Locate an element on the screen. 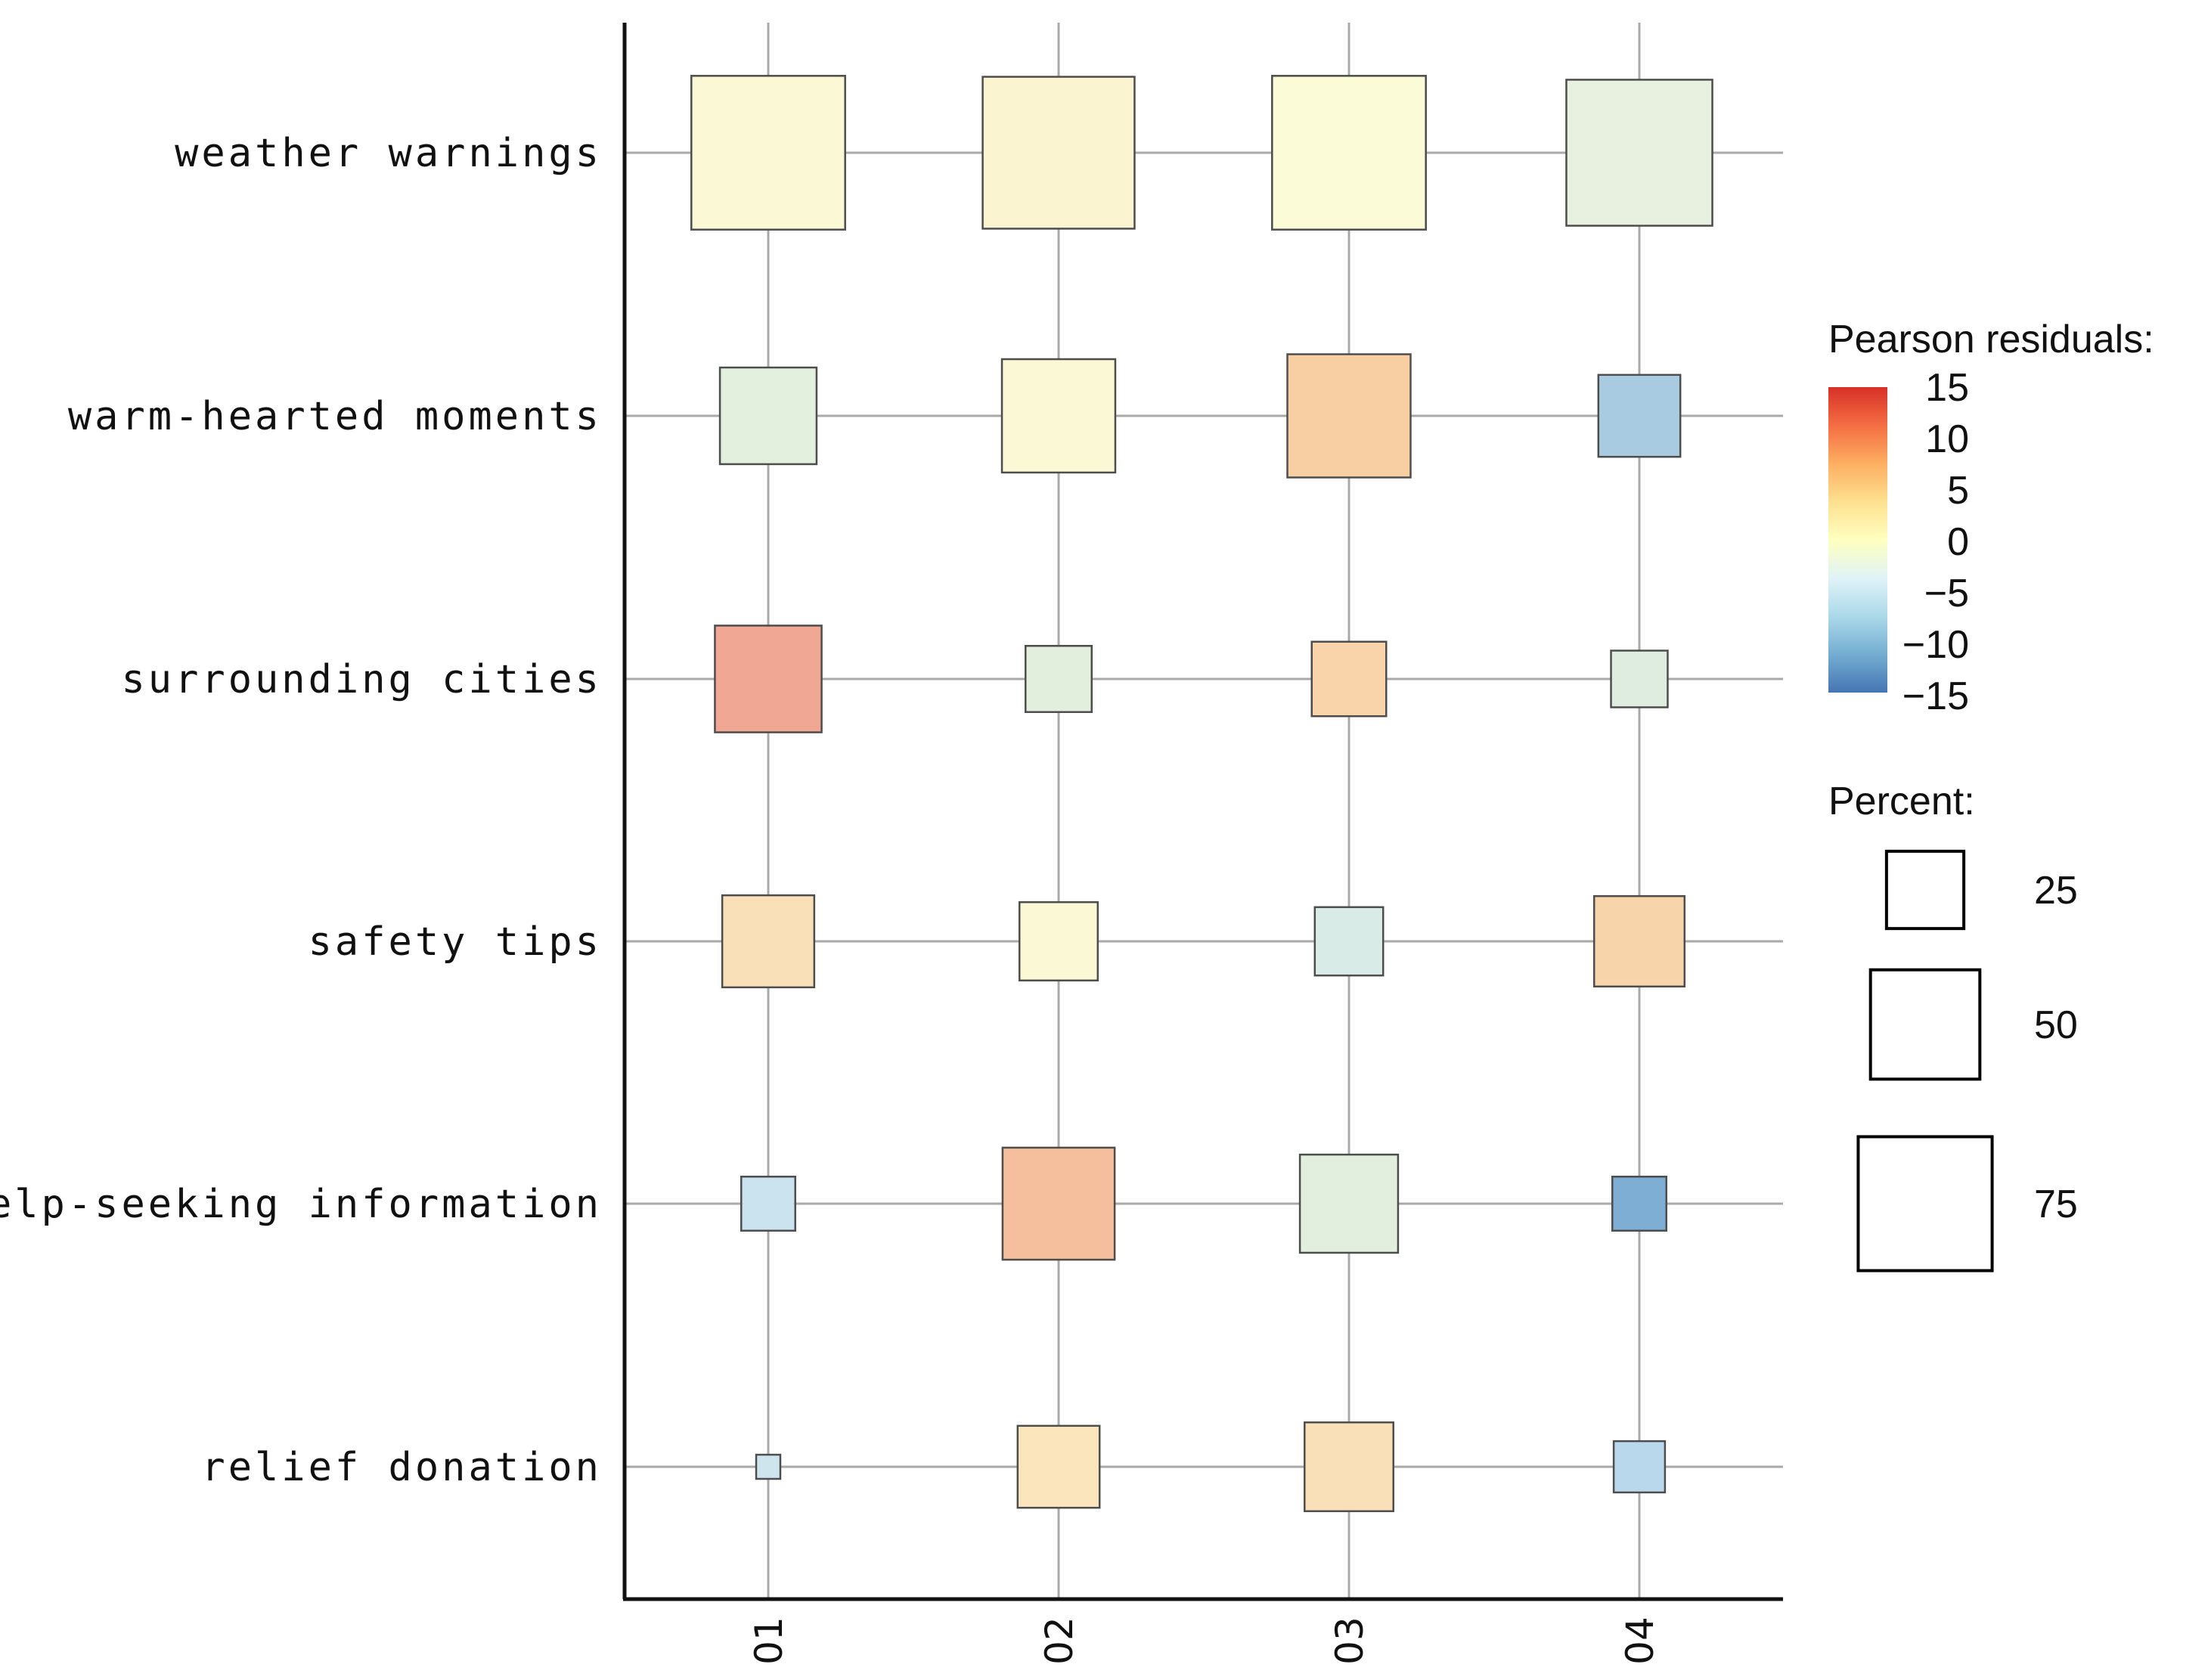 This screenshot has width=2211, height=1680. size-legend-label-75: 75 is located at coordinates (2056, 1204).